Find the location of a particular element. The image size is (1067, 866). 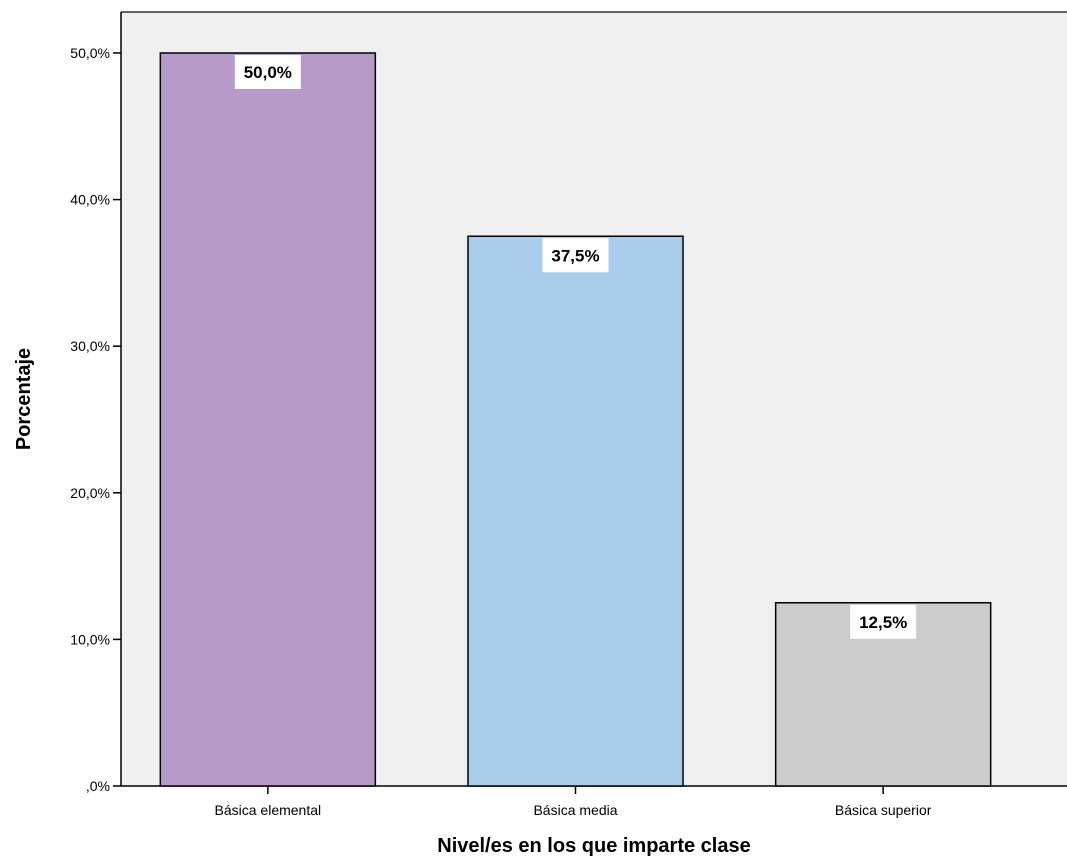

y-tick-label: 30,0% is located at coordinates (90, 346).